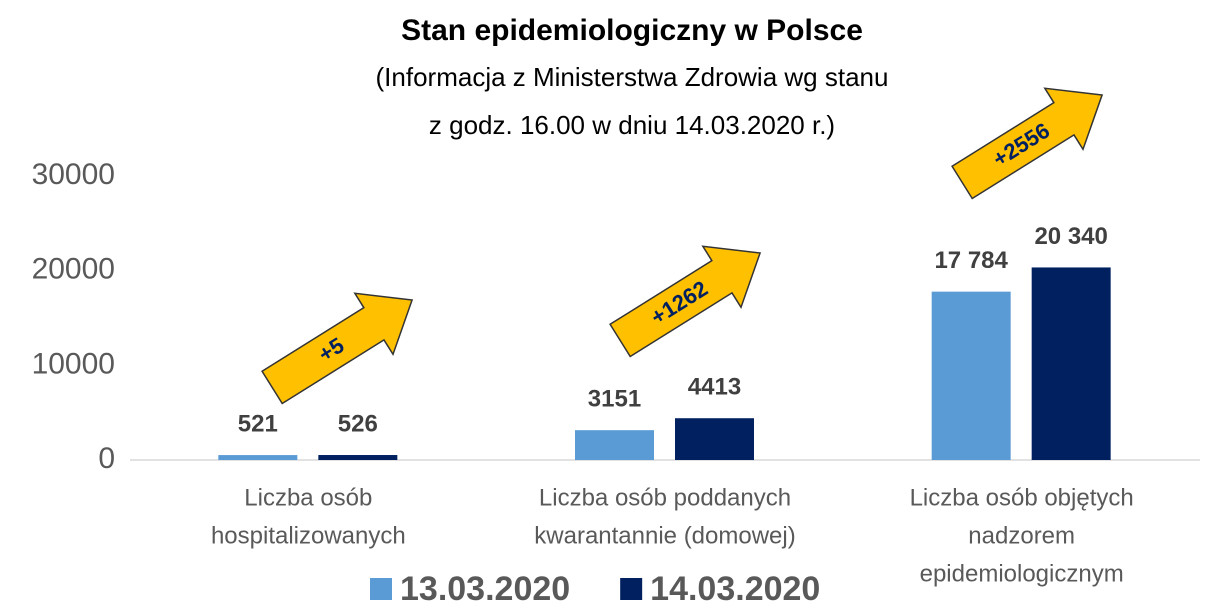  Describe the element at coordinates (258, 423) in the screenshot. I see `data-label: 521` at that location.